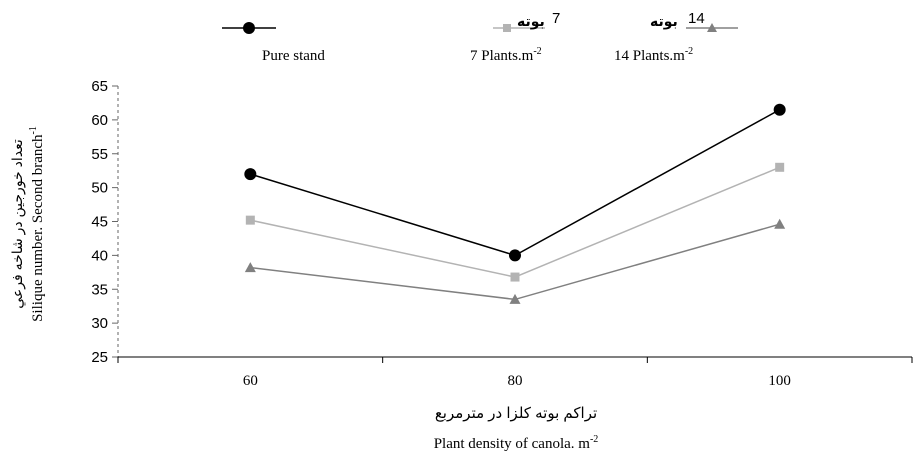  Describe the element at coordinates (507, 28) in the screenshot. I see `legend-marker-square` at that location.